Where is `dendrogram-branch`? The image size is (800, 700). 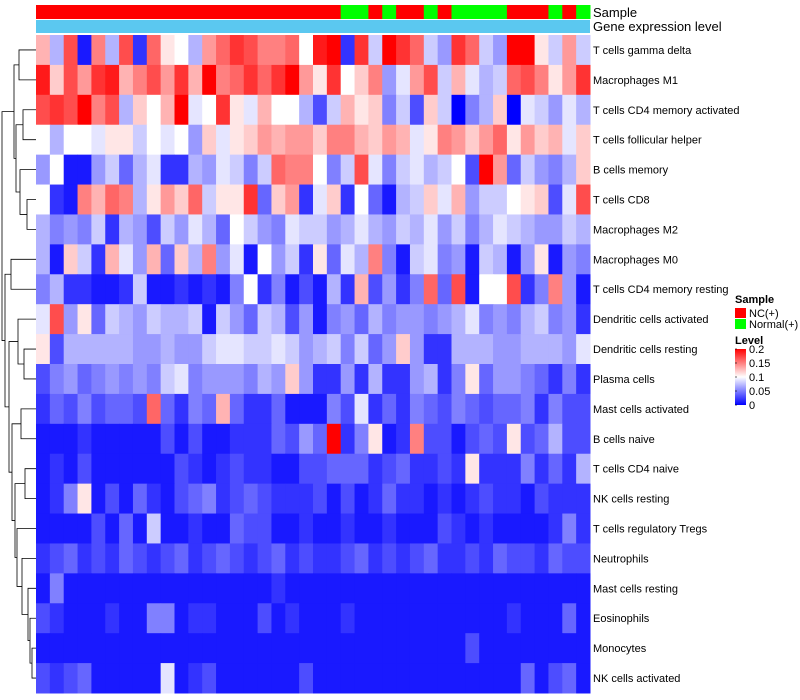
dendrogram-branch is located at coordinates (31, 614).